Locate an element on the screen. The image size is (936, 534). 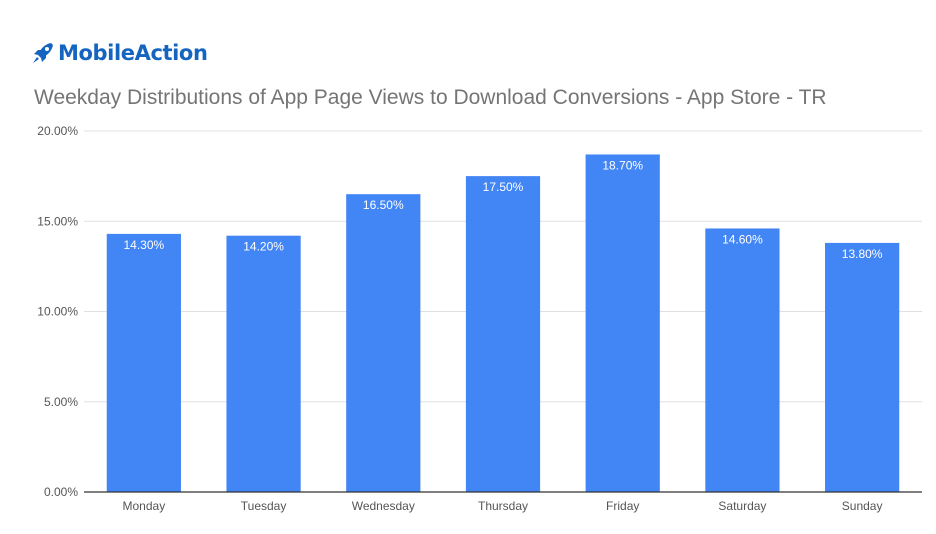
data-label: 13.80% is located at coordinates (862, 254).